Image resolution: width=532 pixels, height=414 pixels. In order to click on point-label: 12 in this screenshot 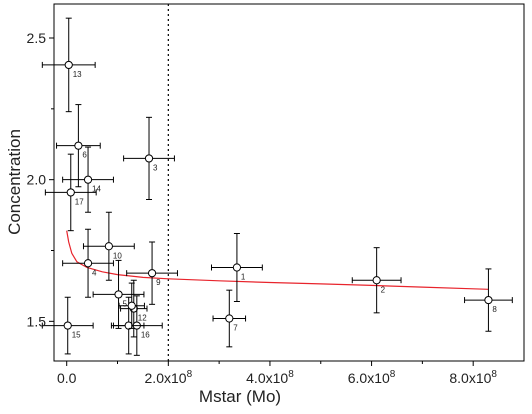, I will do `click(142, 318)`.